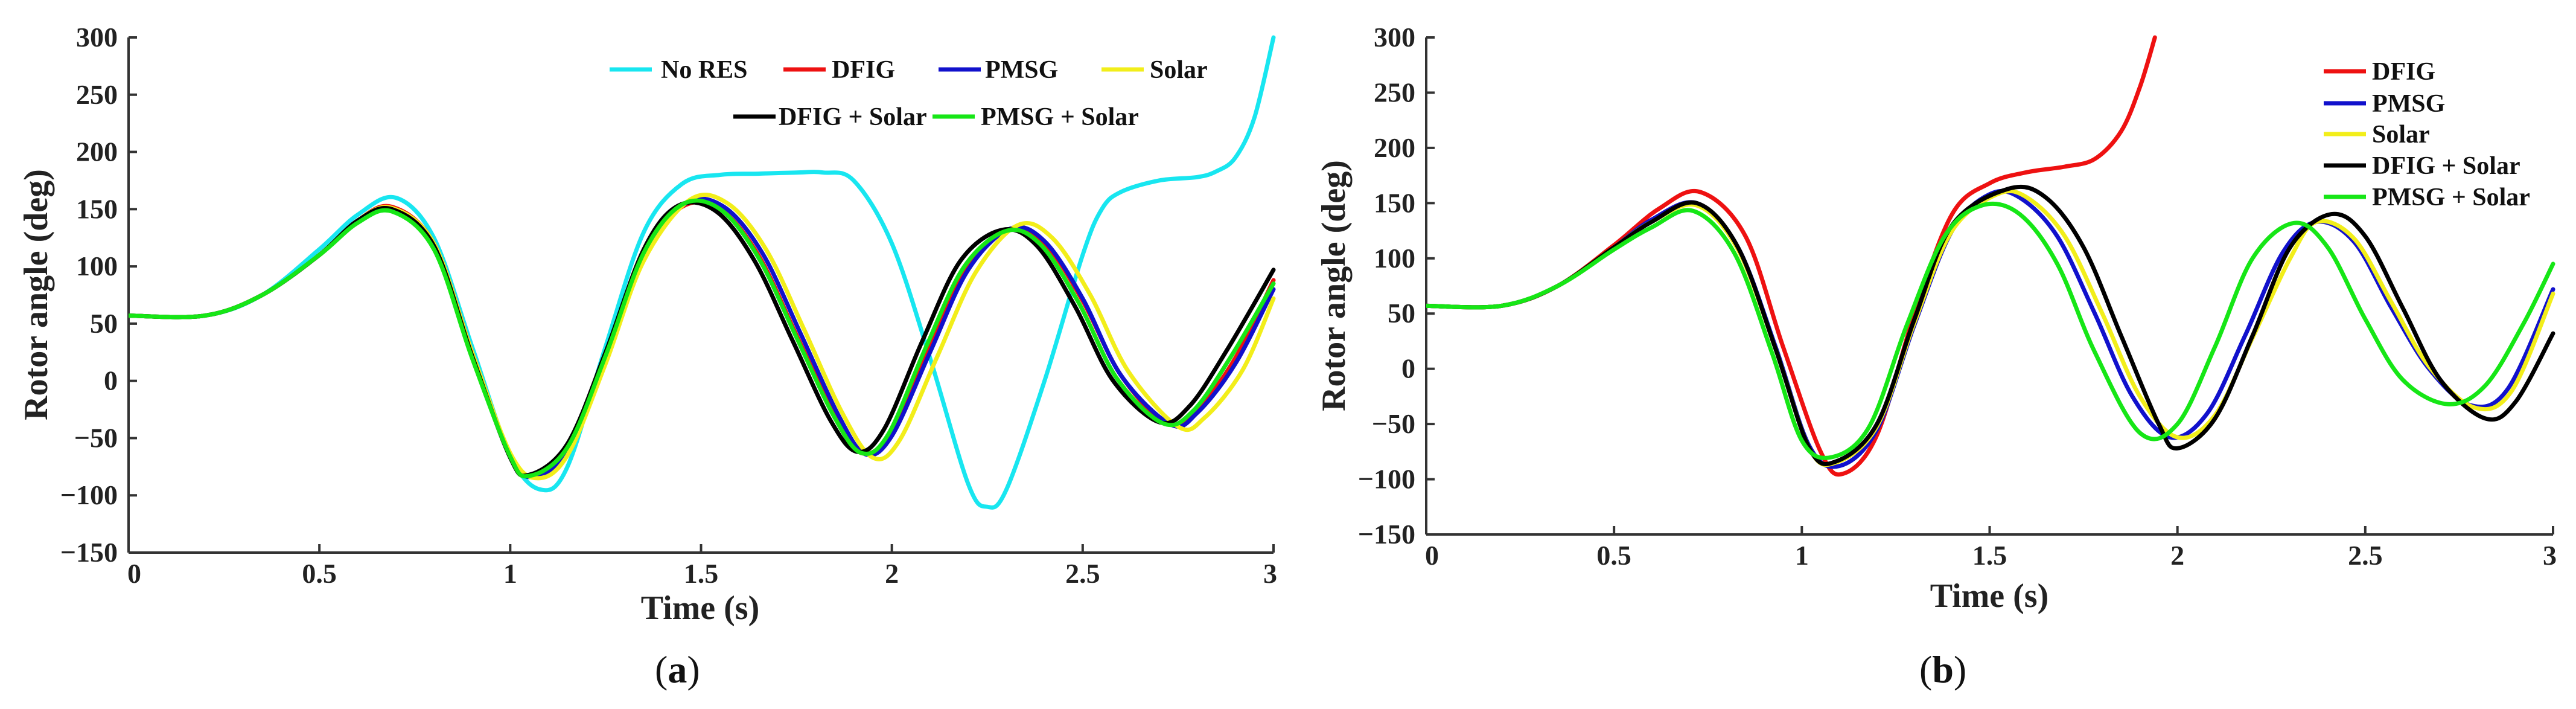 The width and height of the screenshot is (2576, 709). I want to click on legend: DFIG PMSG Solar DFIG + Solar PMSG + Solar, so click(2427, 134).